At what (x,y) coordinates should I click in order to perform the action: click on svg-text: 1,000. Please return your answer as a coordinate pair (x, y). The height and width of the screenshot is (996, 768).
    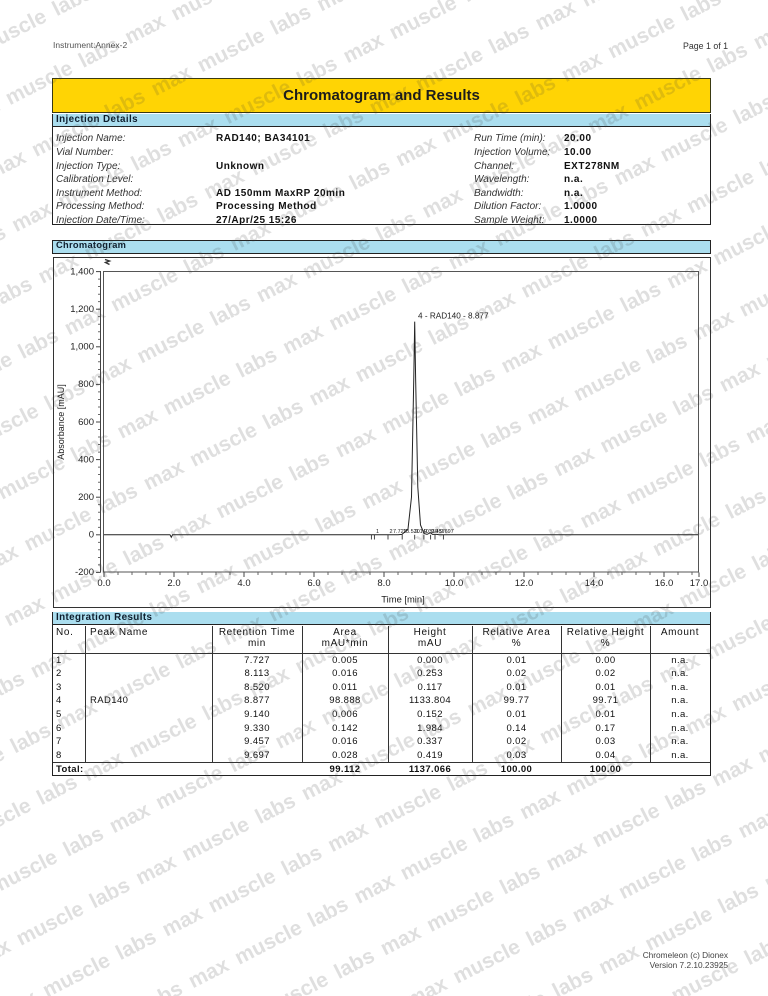
    Looking at the image, I should click on (82, 347).